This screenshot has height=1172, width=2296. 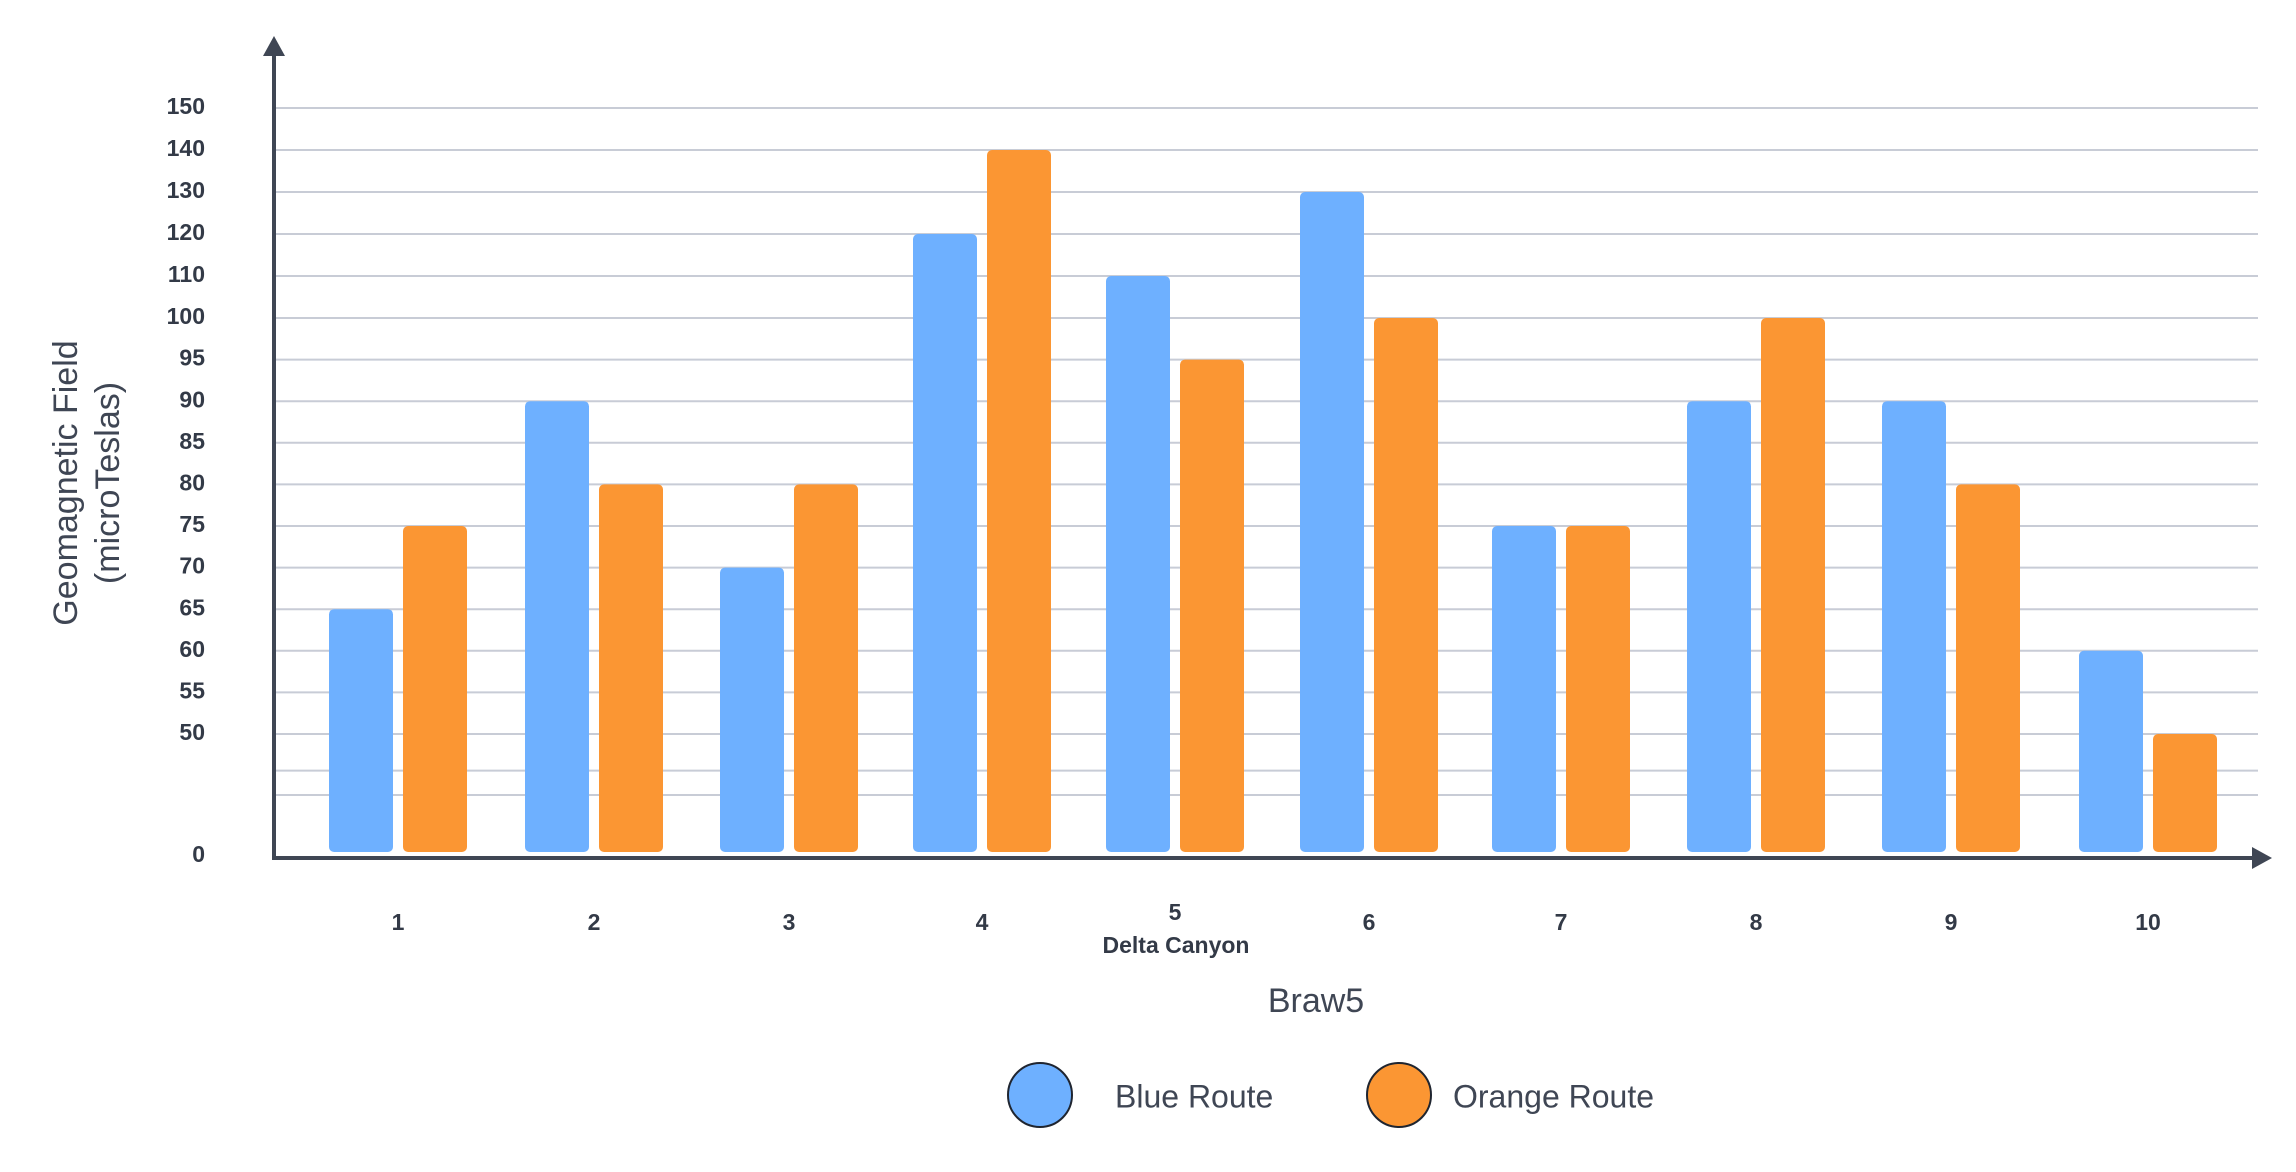 What do you see at coordinates (192, 358) in the screenshot?
I see `y-tick-label: 95` at bounding box center [192, 358].